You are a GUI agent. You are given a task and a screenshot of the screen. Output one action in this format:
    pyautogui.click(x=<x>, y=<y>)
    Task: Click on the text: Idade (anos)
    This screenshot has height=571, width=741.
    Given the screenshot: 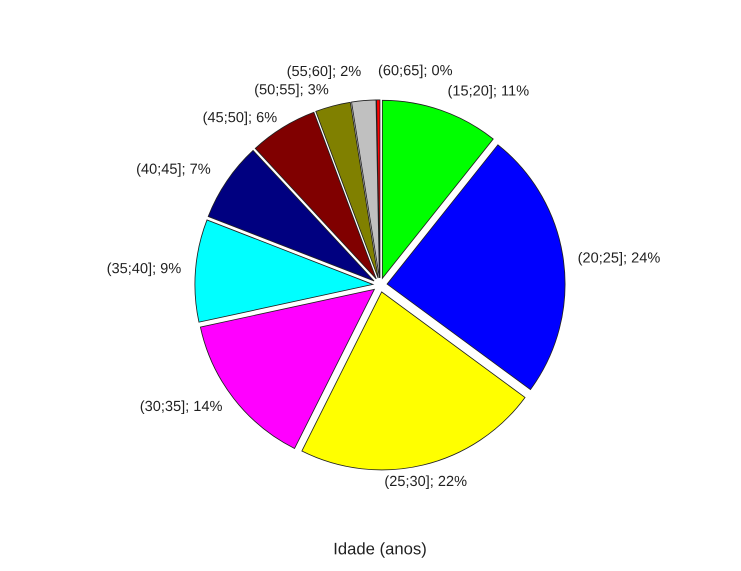 What is the action you would take?
    pyautogui.click(x=380, y=550)
    